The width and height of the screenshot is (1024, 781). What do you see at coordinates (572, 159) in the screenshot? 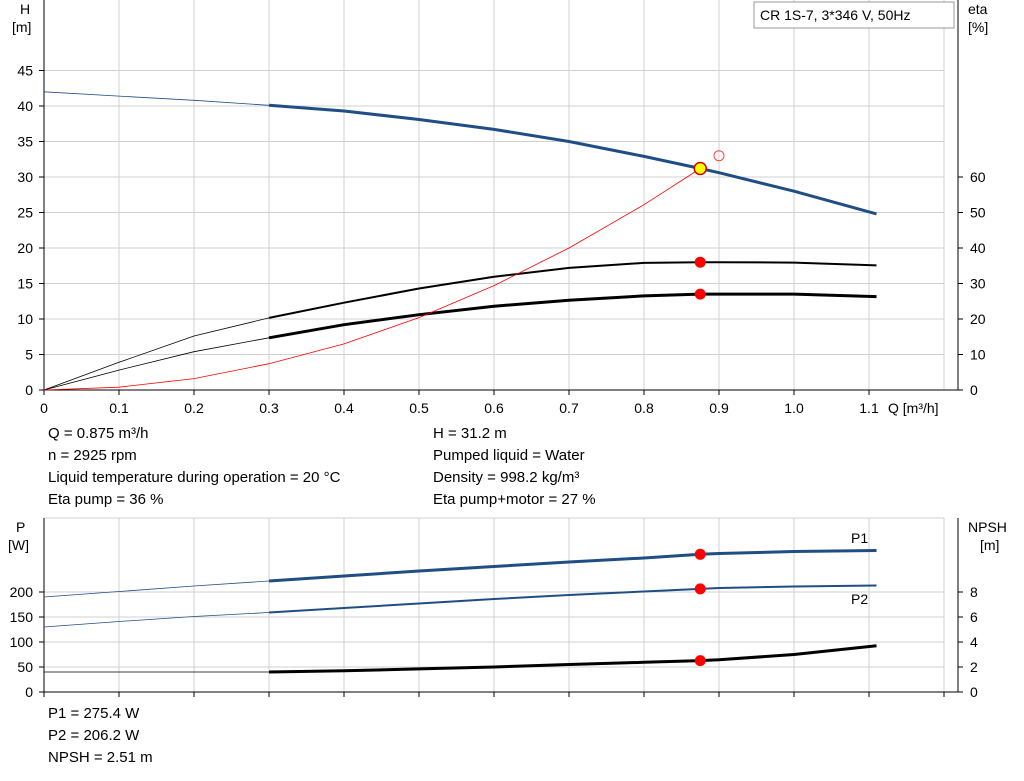
I see `head-curve` at bounding box center [572, 159].